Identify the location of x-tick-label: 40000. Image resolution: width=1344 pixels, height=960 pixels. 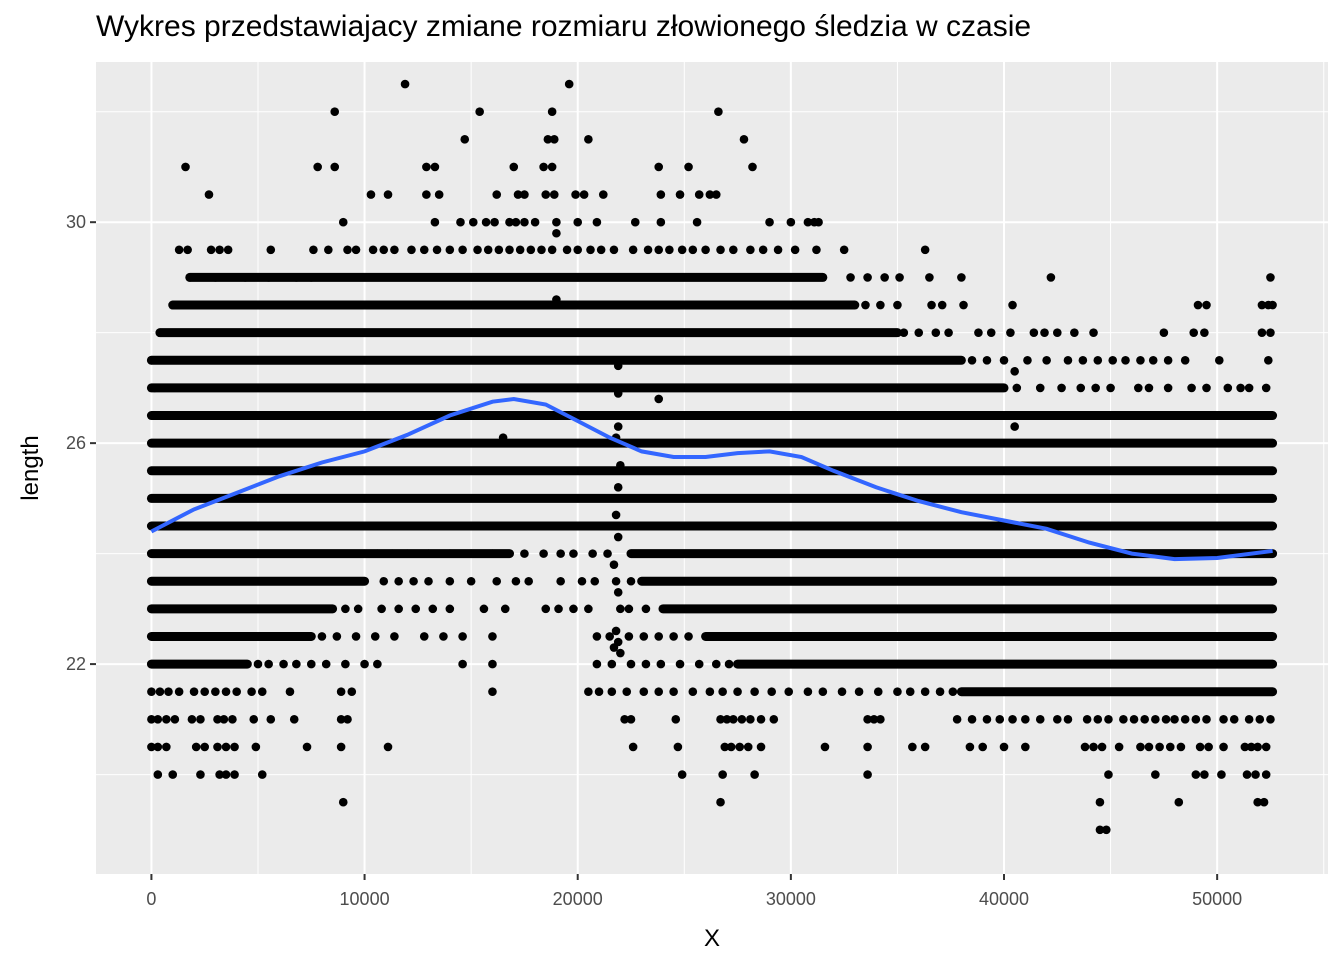
(1004, 899).